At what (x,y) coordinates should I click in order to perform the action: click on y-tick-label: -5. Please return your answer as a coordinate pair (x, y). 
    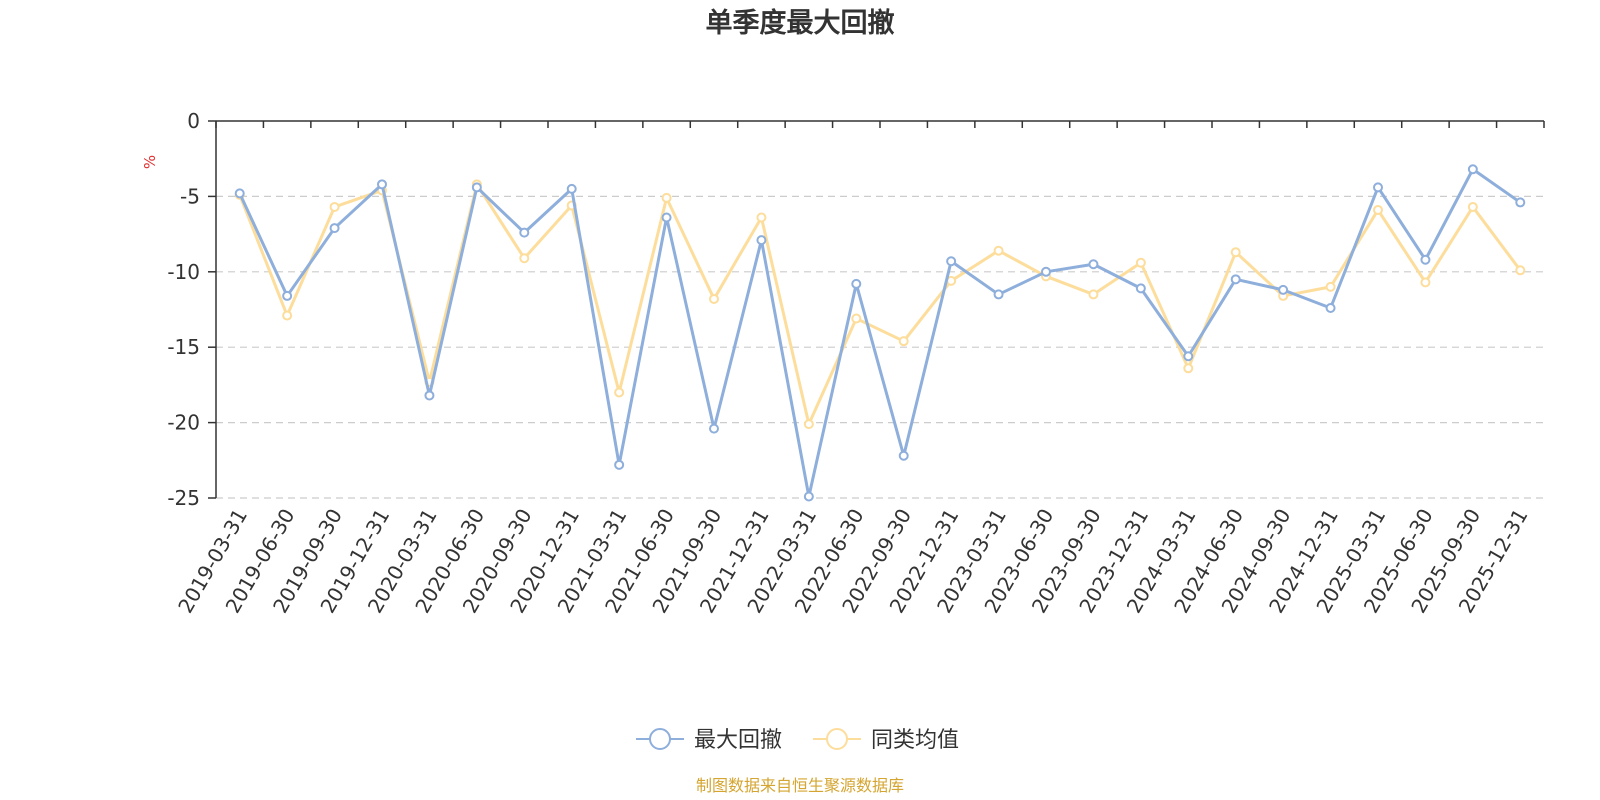
    Looking at the image, I should click on (190, 196).